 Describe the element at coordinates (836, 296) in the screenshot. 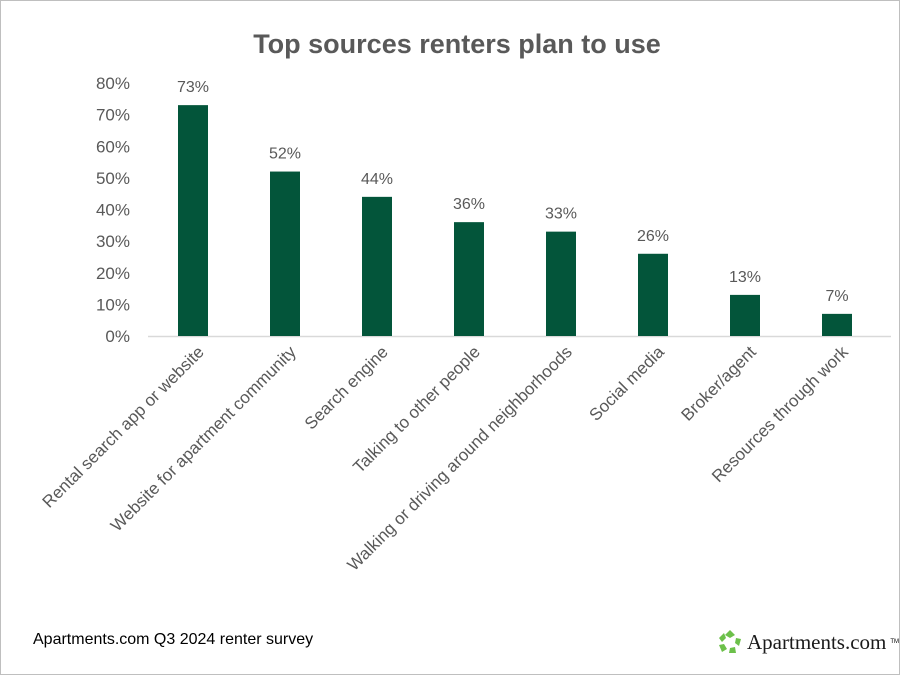

I see `data-label: 7%` at that location.